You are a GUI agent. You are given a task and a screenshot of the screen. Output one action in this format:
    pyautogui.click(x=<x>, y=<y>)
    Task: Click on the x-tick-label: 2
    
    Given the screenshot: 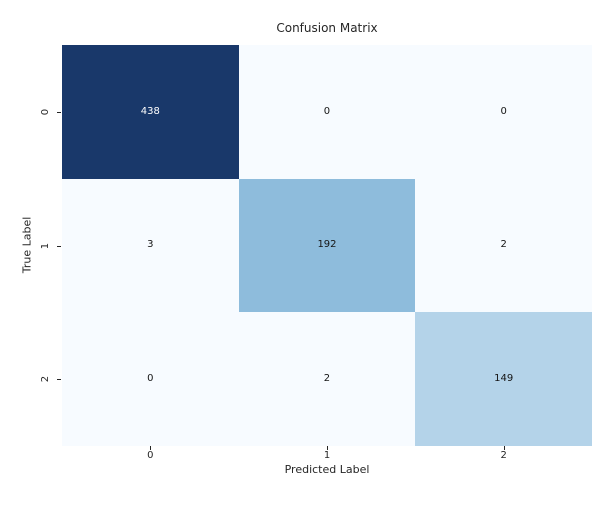 What is the action you would take?
    pyautogui.click(x=503, y=455)
    